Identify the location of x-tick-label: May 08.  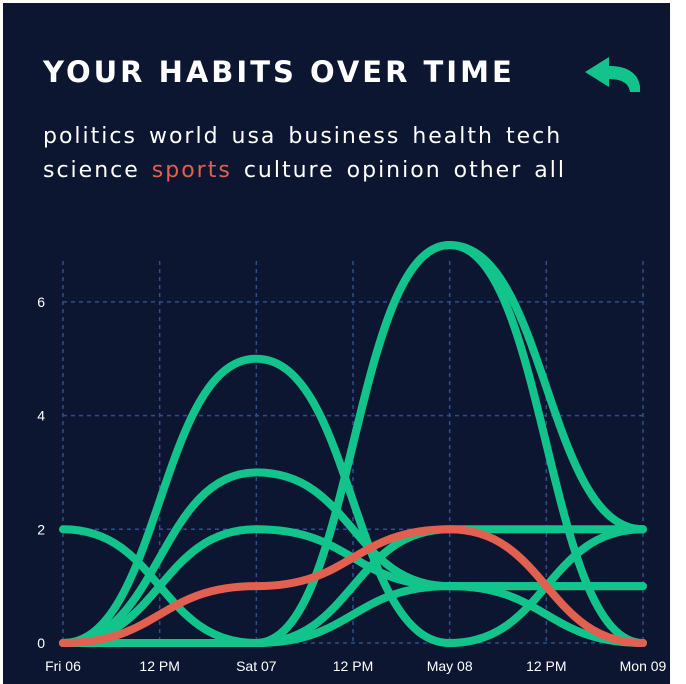
(450, 666).